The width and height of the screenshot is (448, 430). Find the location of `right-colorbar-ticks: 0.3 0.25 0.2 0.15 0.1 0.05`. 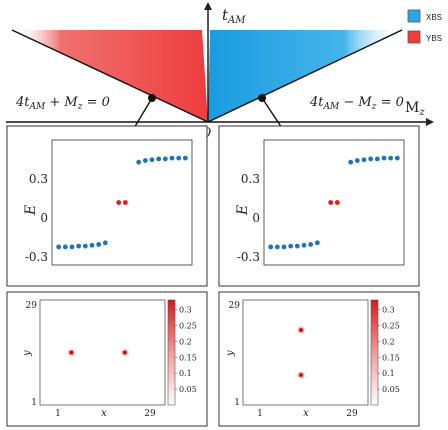

right-colorbar-ticks: 0.3 0.25 0.2 0.15 0.1 0.05 is located at coordinates (389, 350).